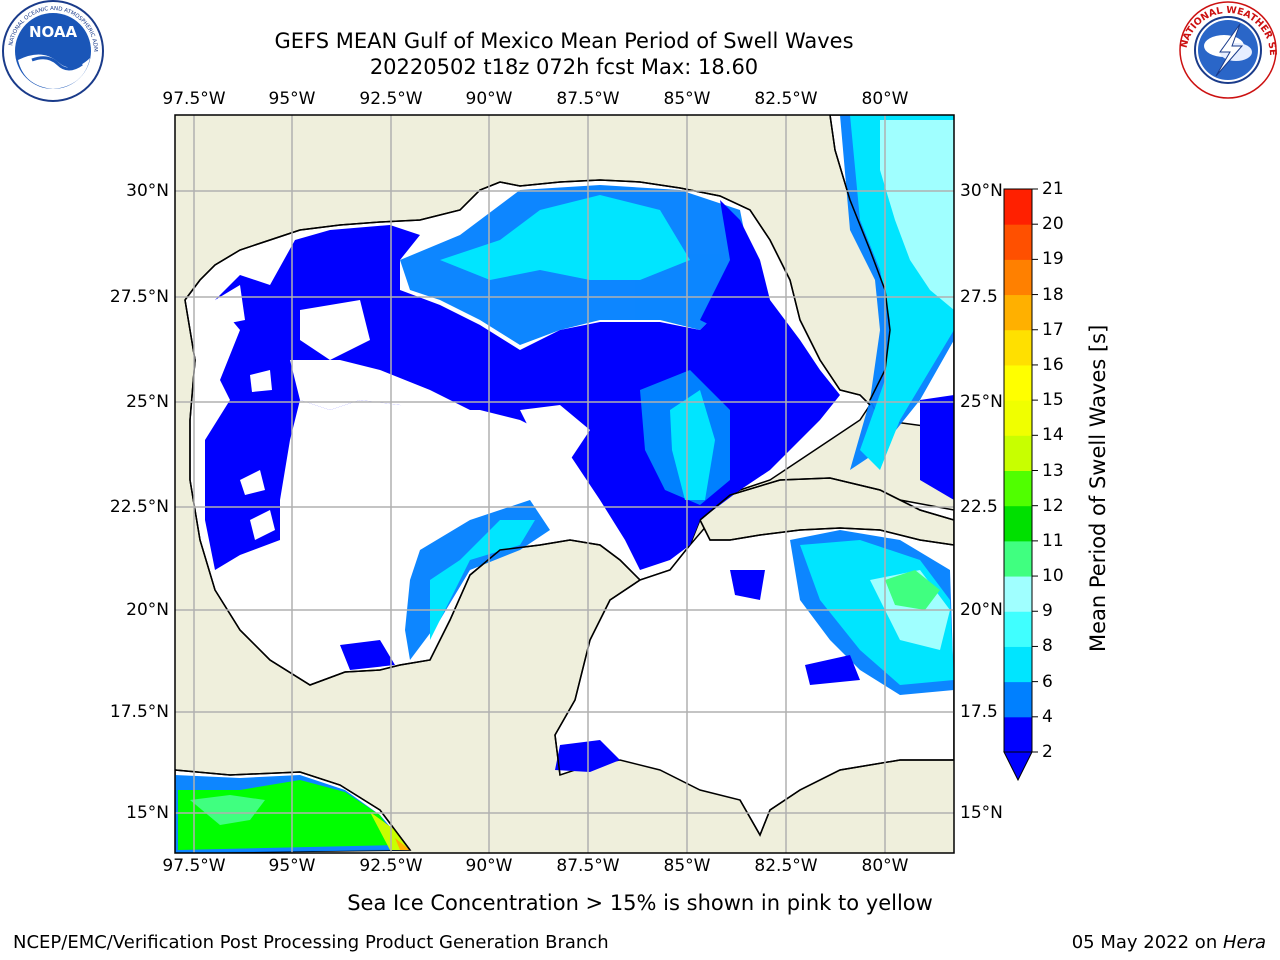 Image resolution: width=1280 pixels, height=960 pixels. What do you see at coordinates (1228, 49) in the screenshot?
I see `nws-logo-icon: NATIONAL WEATHER SERVICE` at bounding box center [1228, 49].